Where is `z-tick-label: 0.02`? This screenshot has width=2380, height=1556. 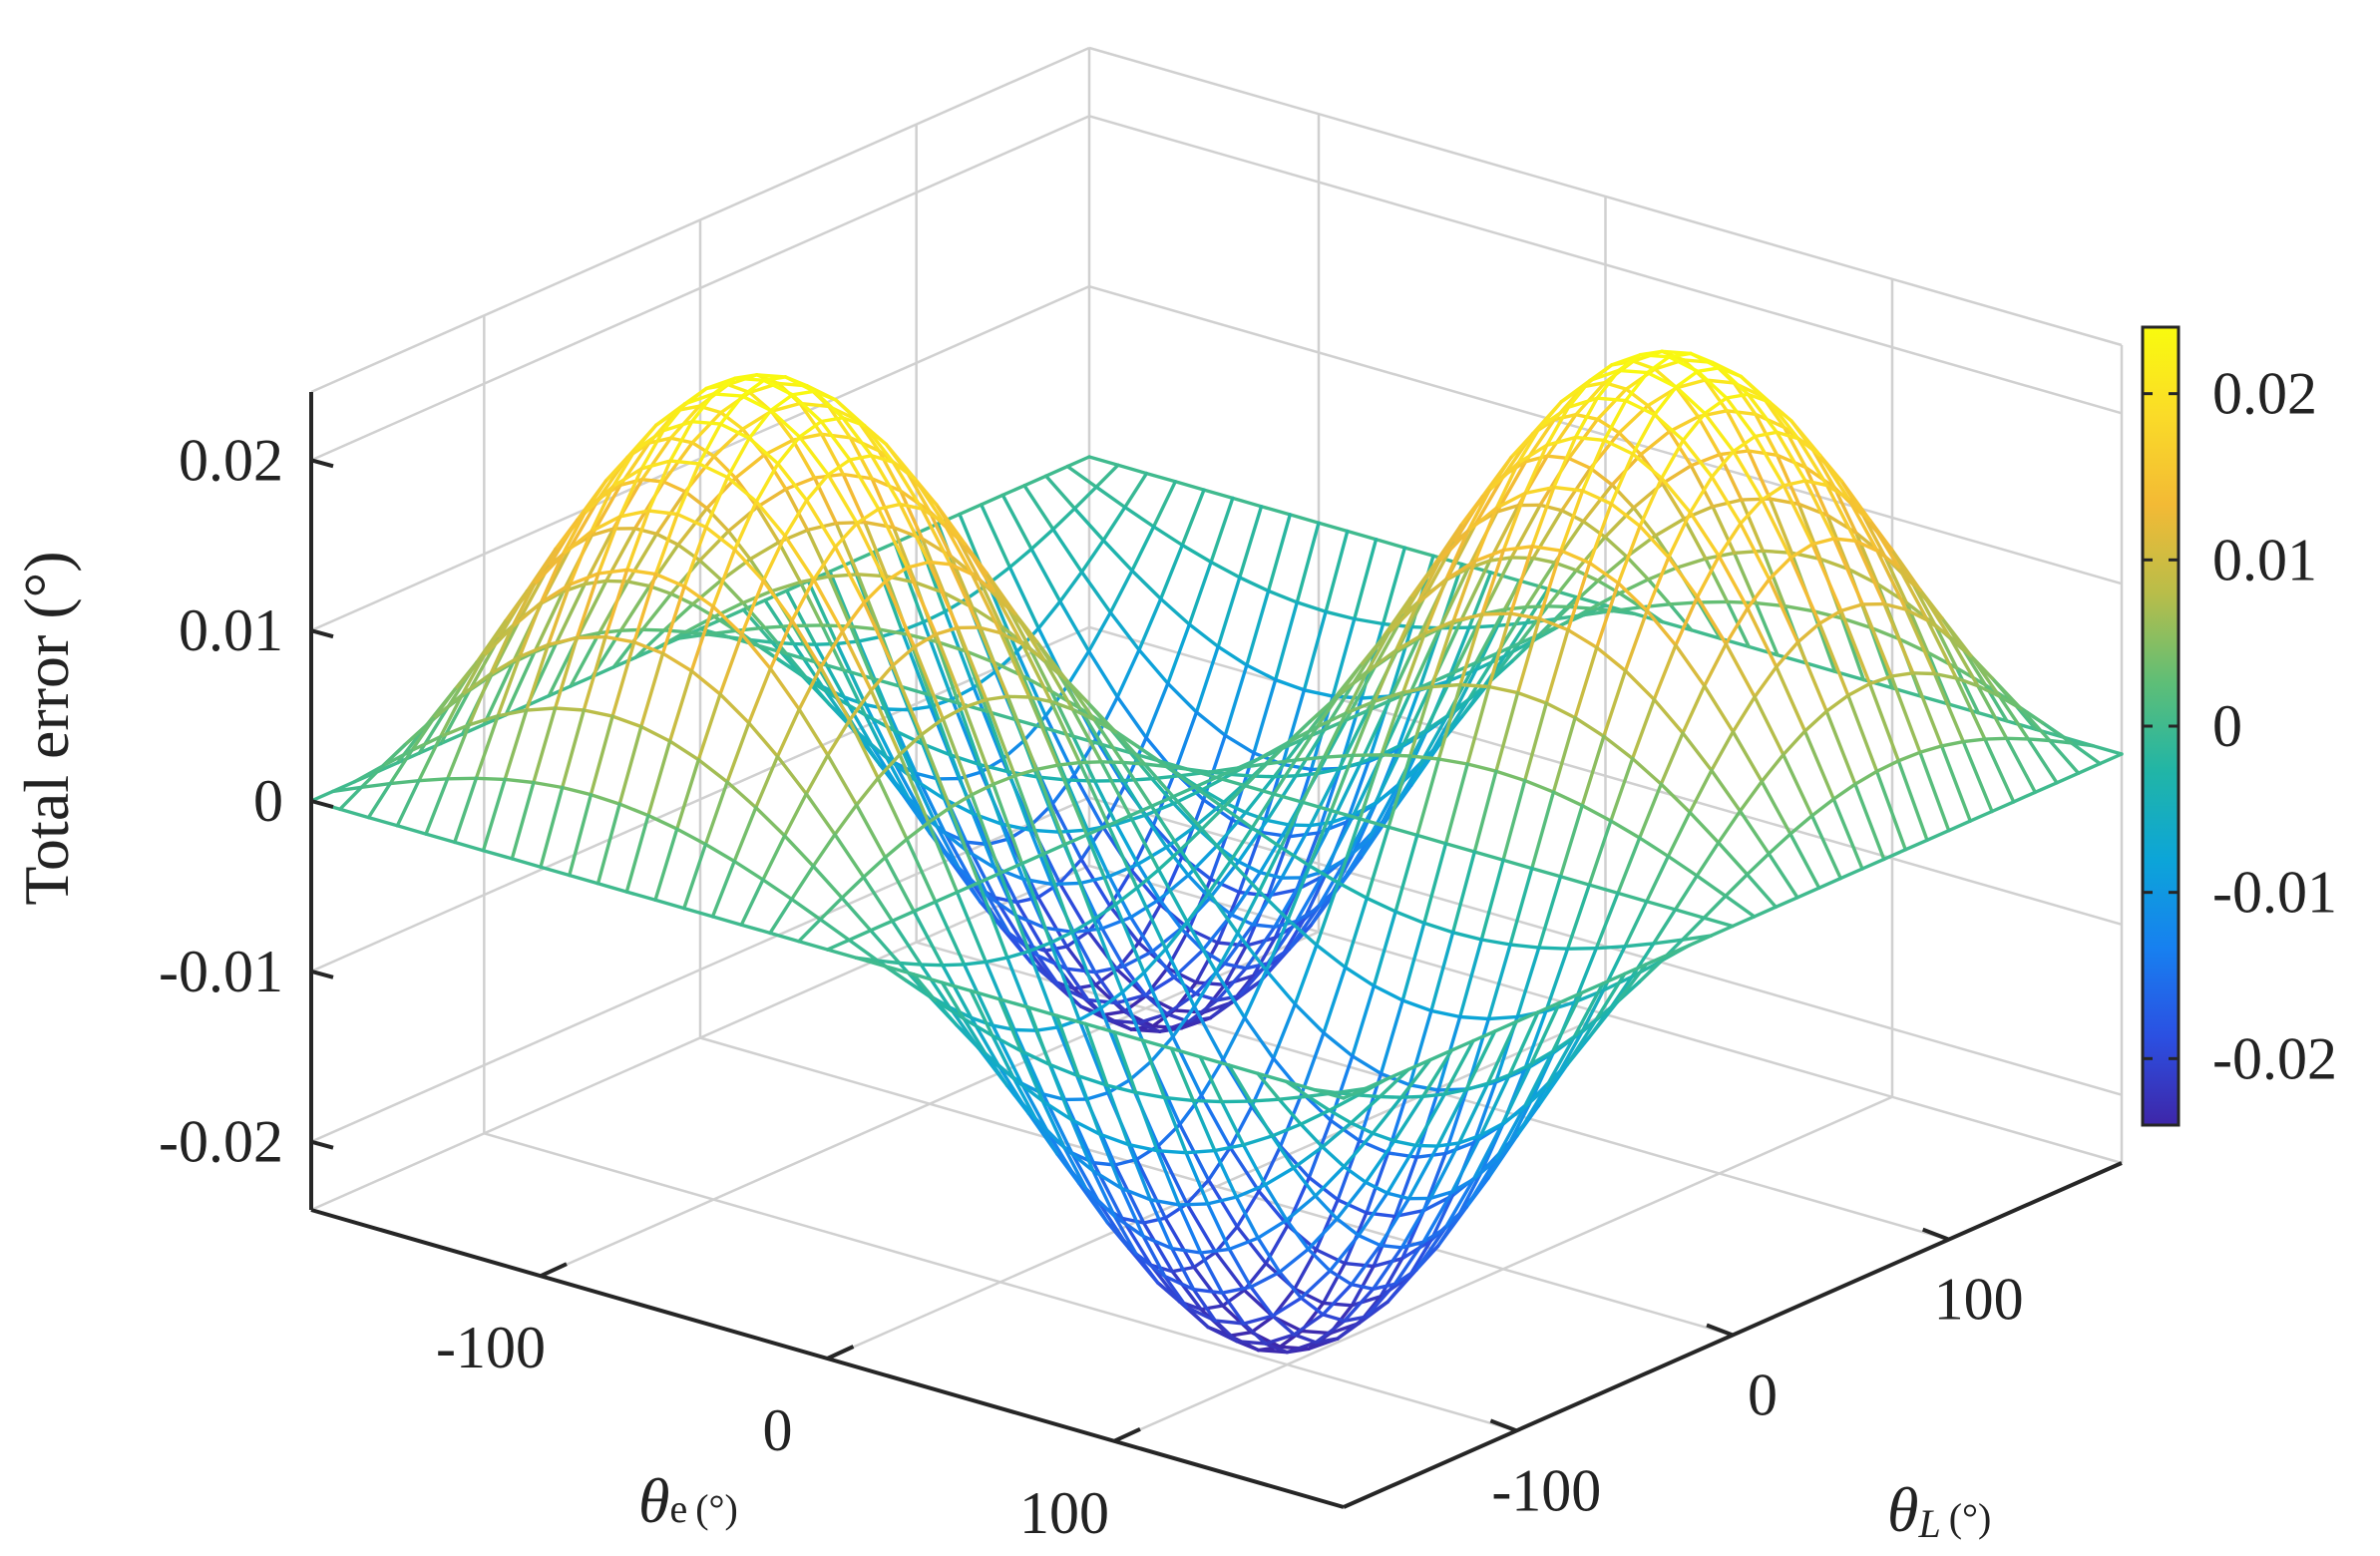
z-tick-label: 0.02 is located at coordinates (231, 460).